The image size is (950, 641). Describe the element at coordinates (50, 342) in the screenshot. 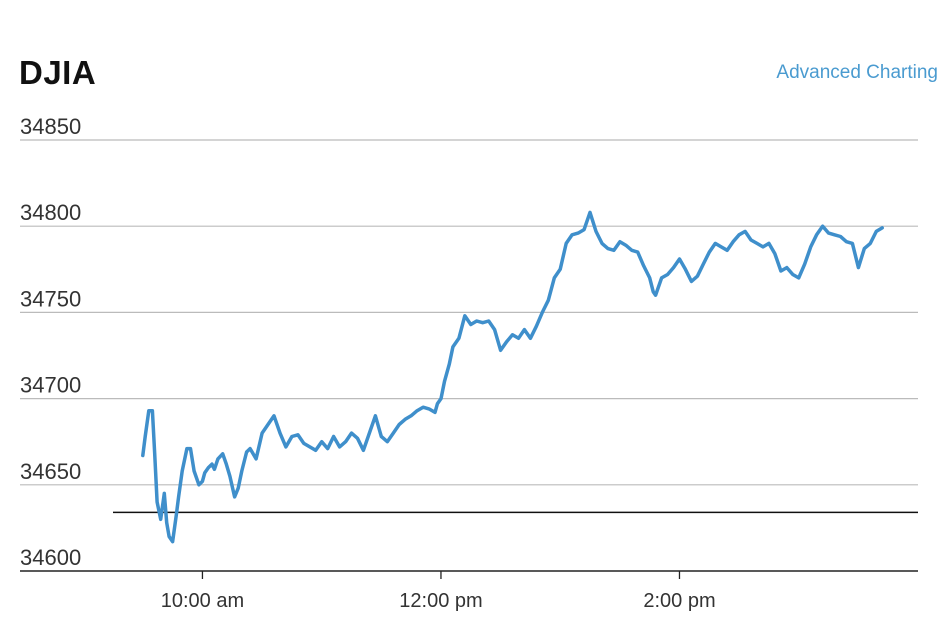

I see `y-axis-ticks: 34850 34800 34750 34700 34650 34600` at that location.